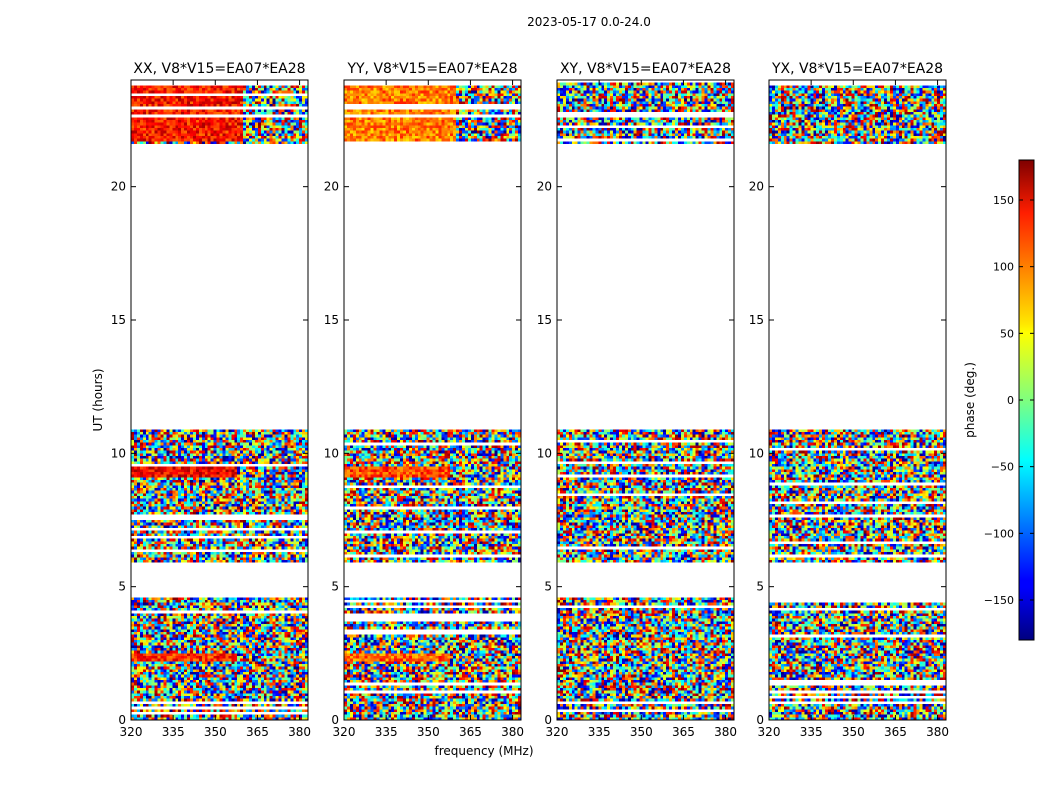 This screenshot has height=800, width=1050. I want to click on colorbar-tick-label: −150, so click(999, 600).